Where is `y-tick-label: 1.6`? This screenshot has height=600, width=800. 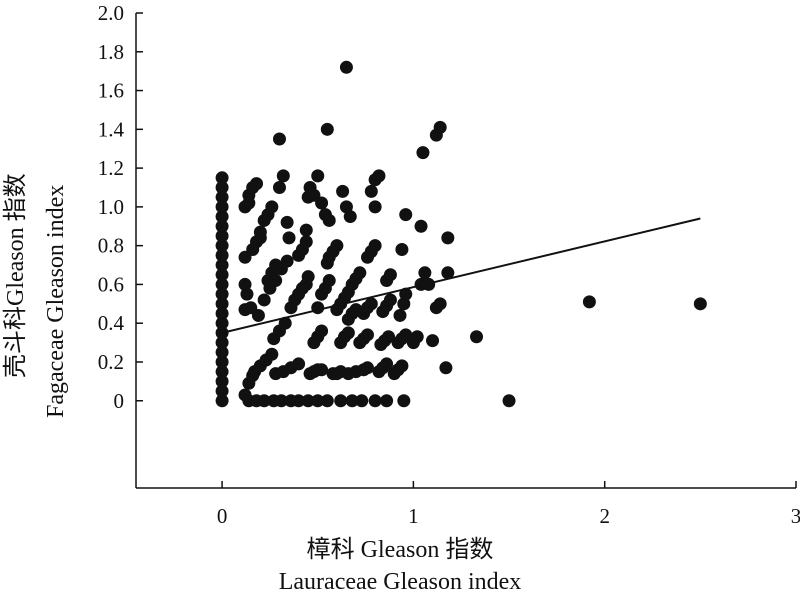 y-tick-label: 1.6 is located at coordinates (111, 91).